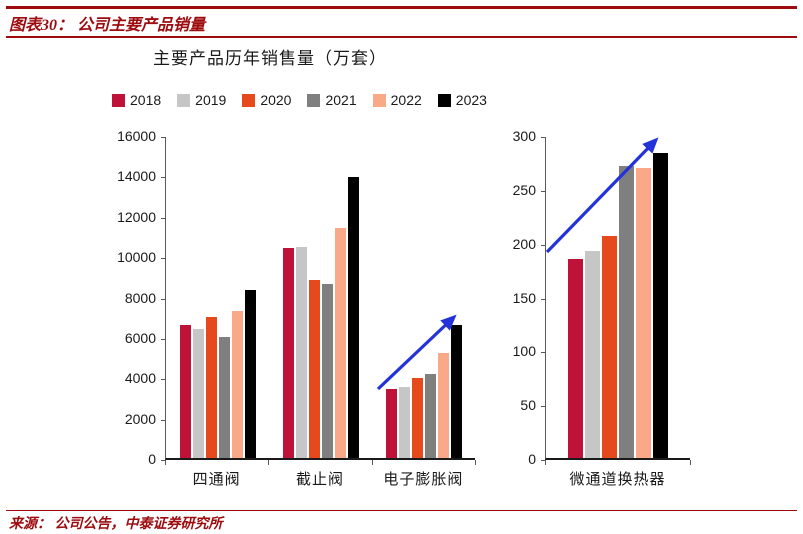 The width and height of the screenshot is (803, 534). What do you see at coordinates (379, 100) in the screenshot?
I see `legend-swatch-2022` at bounding box center [379, 100].